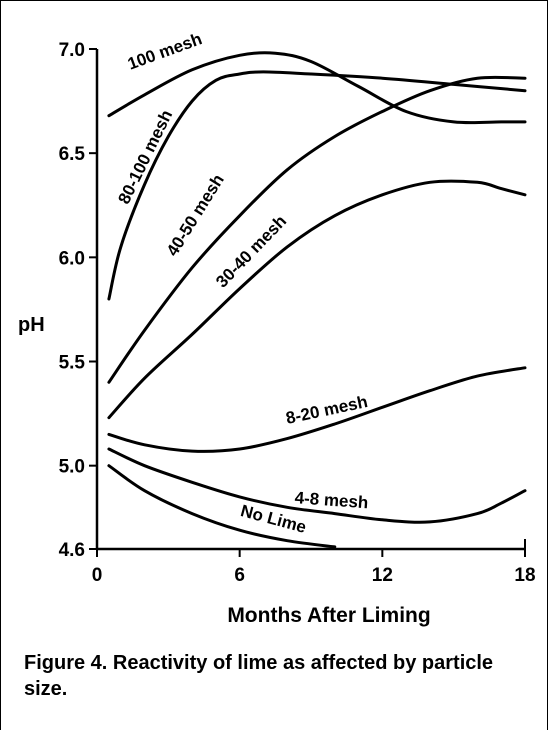  I want to click on y-tick-label: 7.0, so click(72, 50).